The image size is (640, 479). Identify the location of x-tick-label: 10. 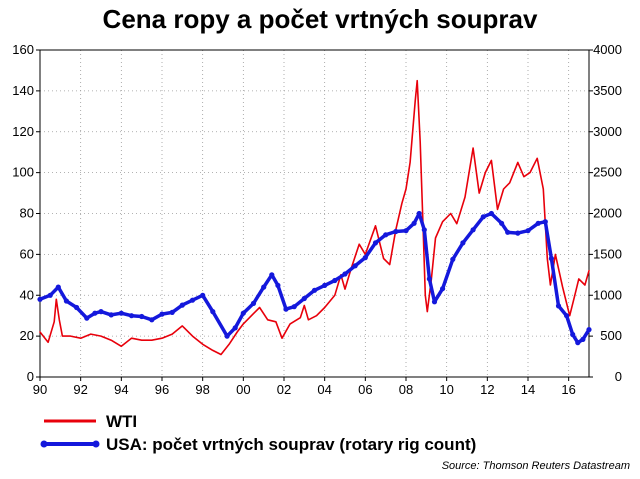
(446, 389).